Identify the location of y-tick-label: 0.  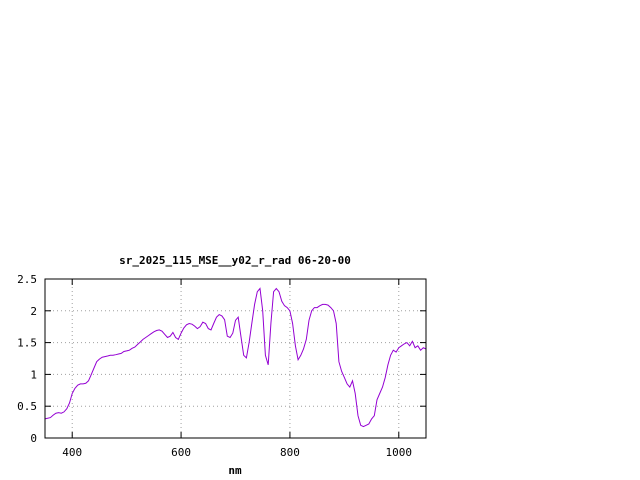
(33, 438).